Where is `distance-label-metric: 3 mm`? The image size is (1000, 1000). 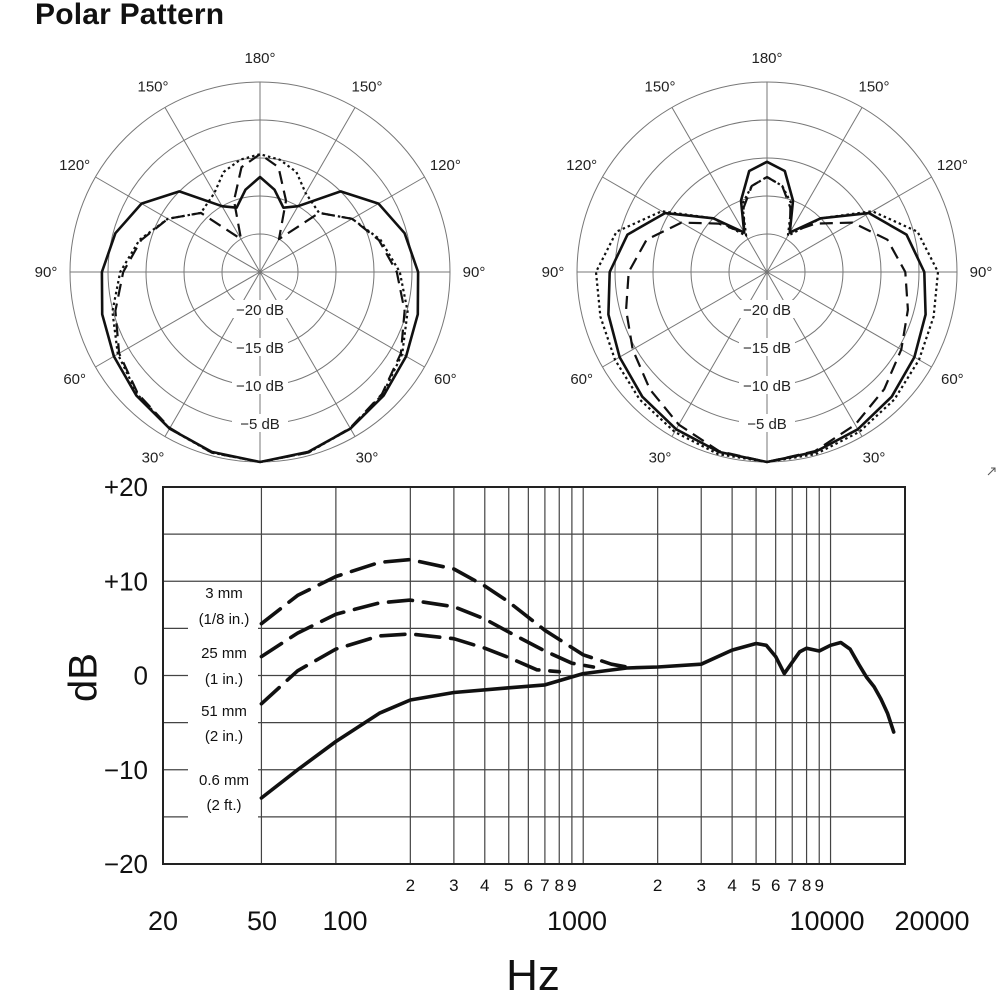
distance-label-metric: 3 mm is located at coordinates (224, 593).